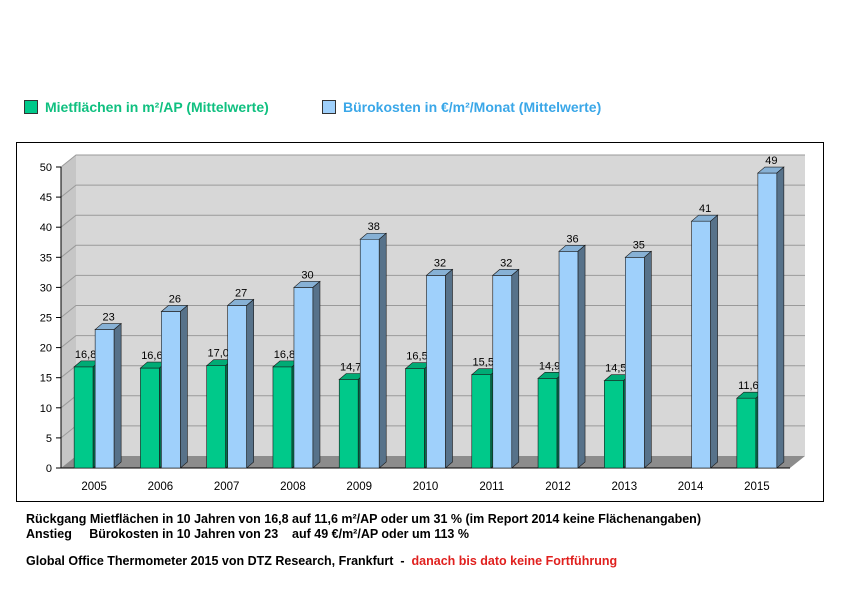  What do you see at coordinates (31, 107) in the screenshot?
I see `legend-swatch-green` at bounding box center [31, 107].